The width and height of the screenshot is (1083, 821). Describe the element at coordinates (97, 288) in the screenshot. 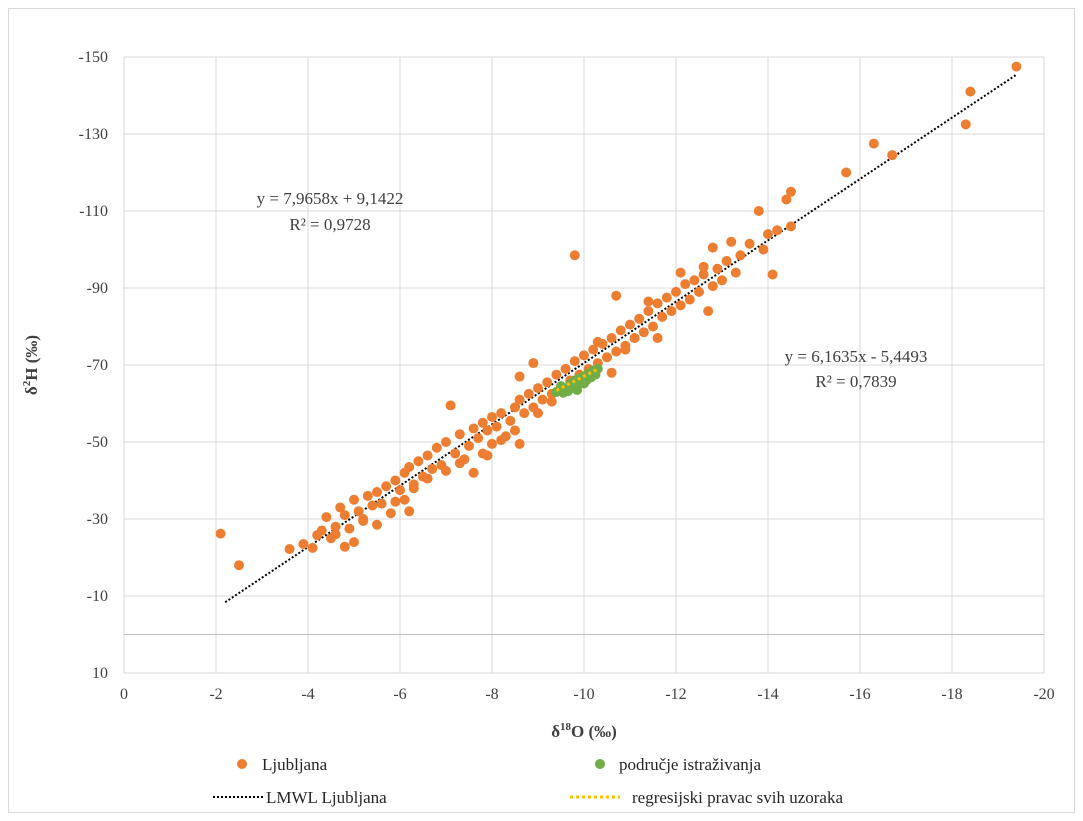

I see `y-tick-label: -90` at that location.